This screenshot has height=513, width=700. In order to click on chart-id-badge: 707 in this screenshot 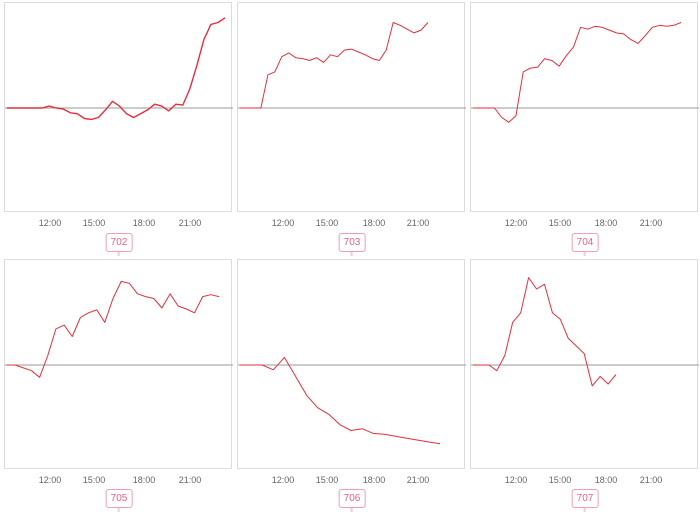, I will do `click(585, 498)`.